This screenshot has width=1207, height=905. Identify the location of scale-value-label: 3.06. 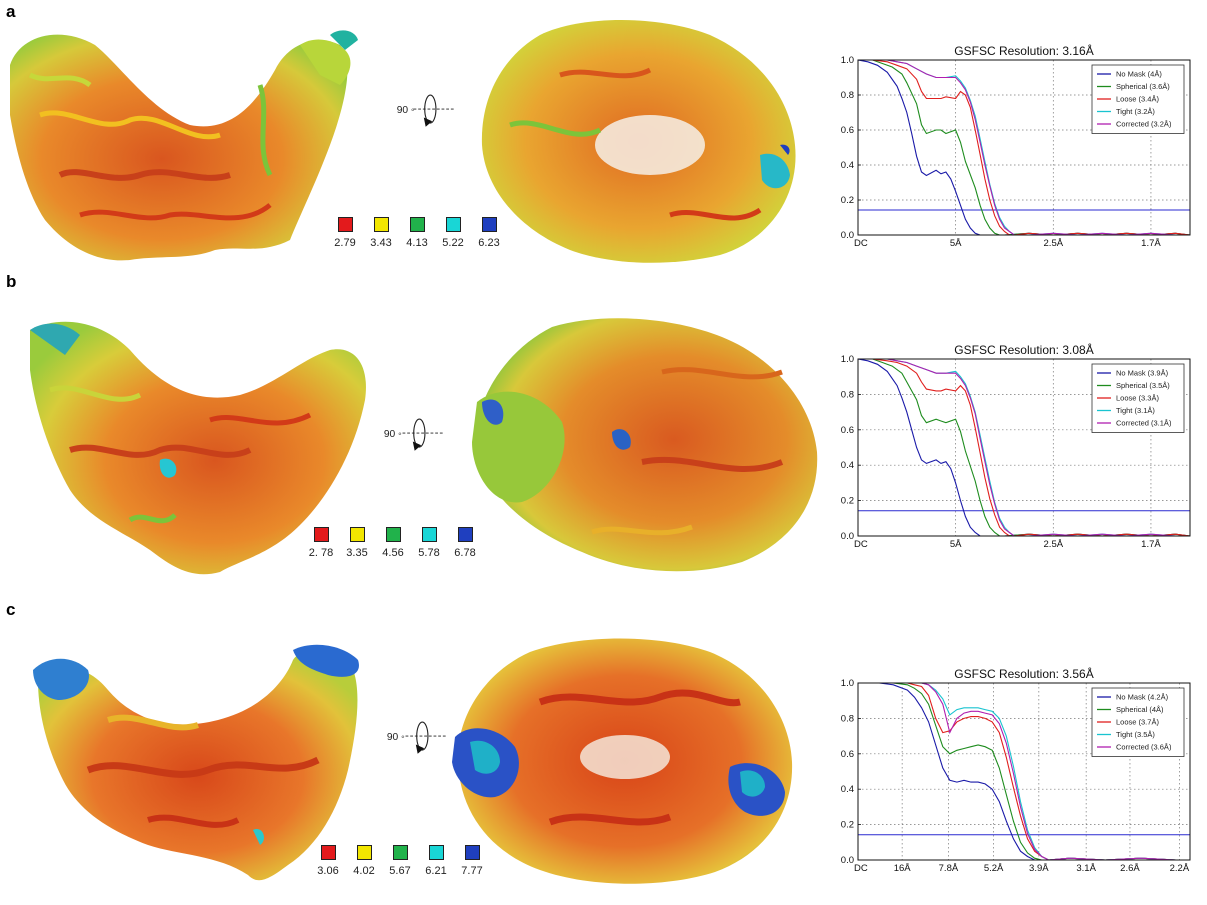
(328, 871).